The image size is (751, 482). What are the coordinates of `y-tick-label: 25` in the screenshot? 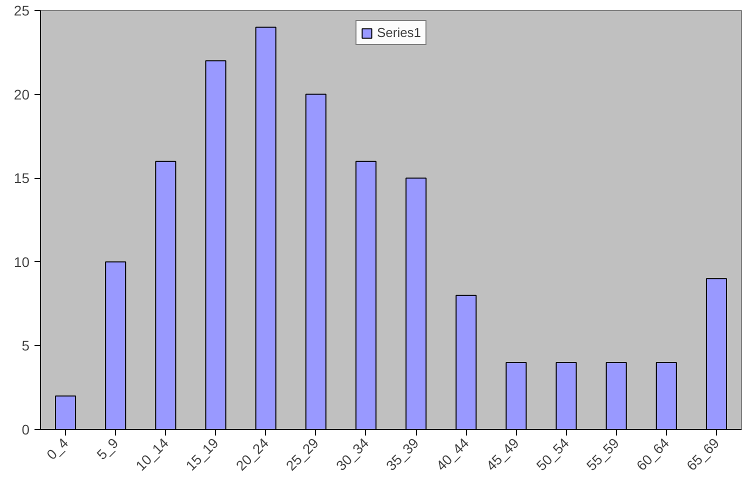 It's located at (22, 10).